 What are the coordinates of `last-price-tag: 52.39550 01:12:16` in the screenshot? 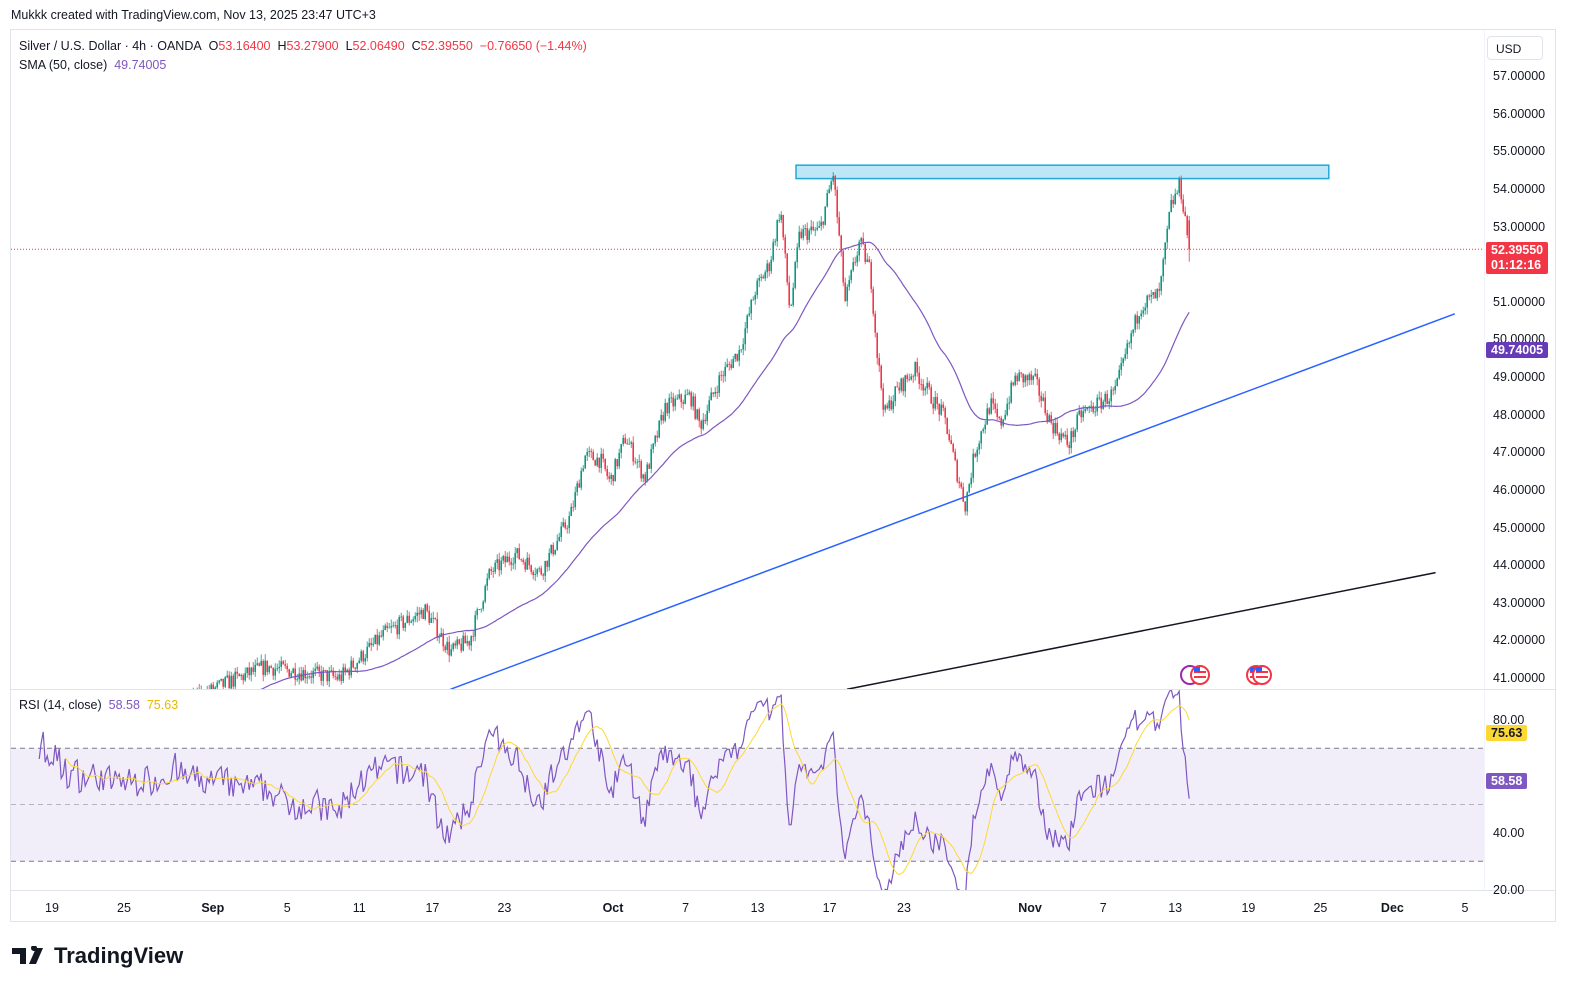 It's located at (1517, 258).